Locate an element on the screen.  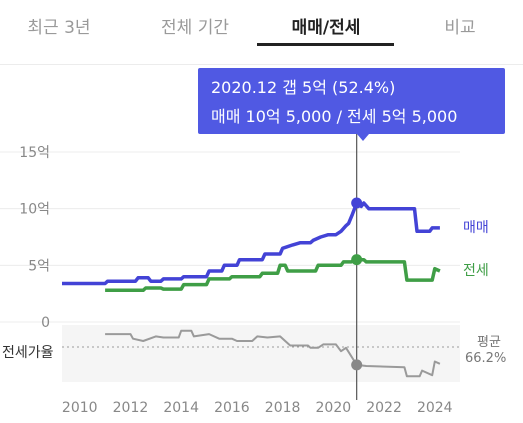
tooltip-box is located at coordinates (351, 101).